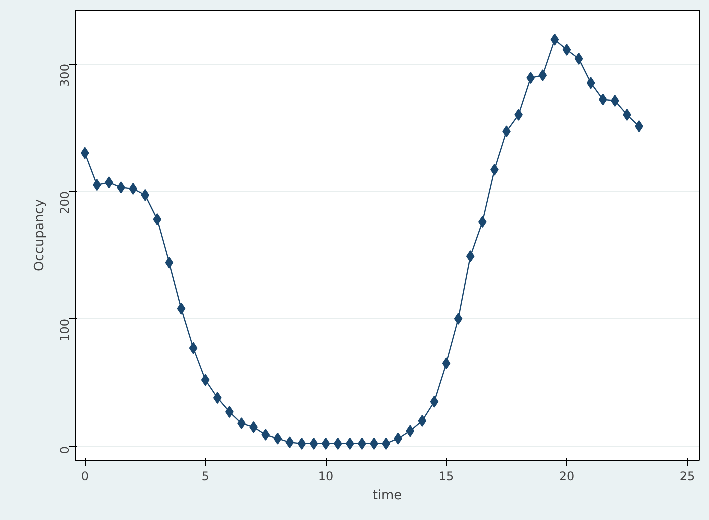 The image size is (709, 520). What do you see at coordinates (446, 477) in the screenshot?
I see `x-tick-label: 15` at bounding box center [446, 477].